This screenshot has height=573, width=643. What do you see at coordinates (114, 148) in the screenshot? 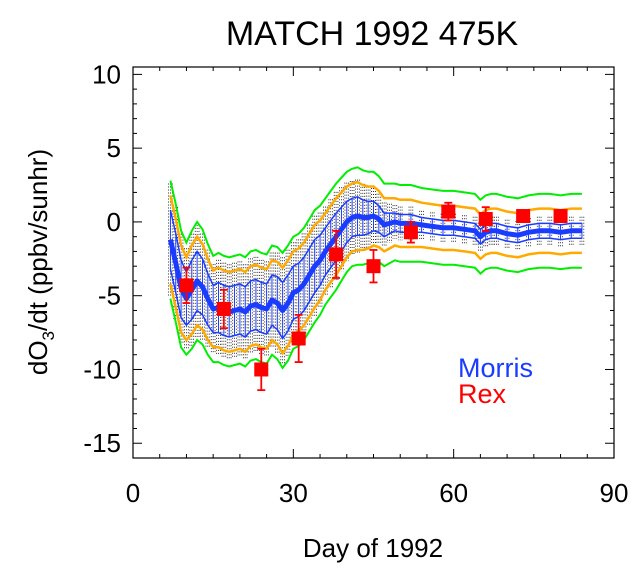
I see `y-tick-label: 5` at bounding box center [114, 148].